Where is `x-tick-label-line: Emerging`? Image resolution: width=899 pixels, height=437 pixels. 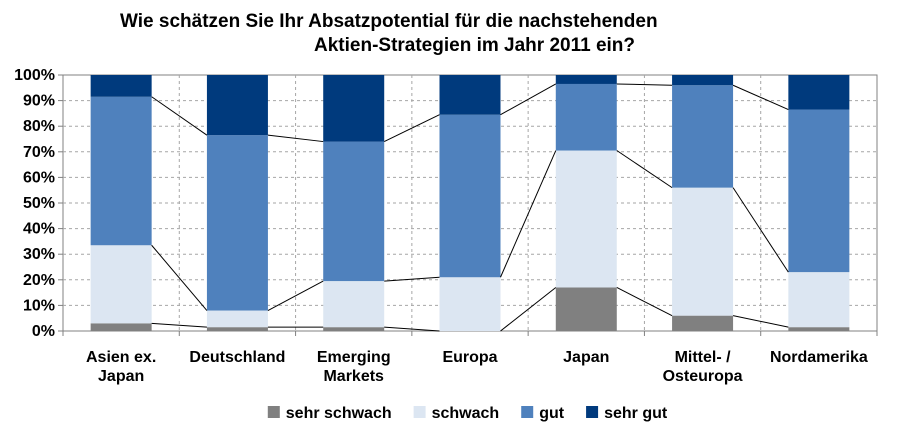 x-tick-label-line: Emerging is located at coordinates (354, 357).